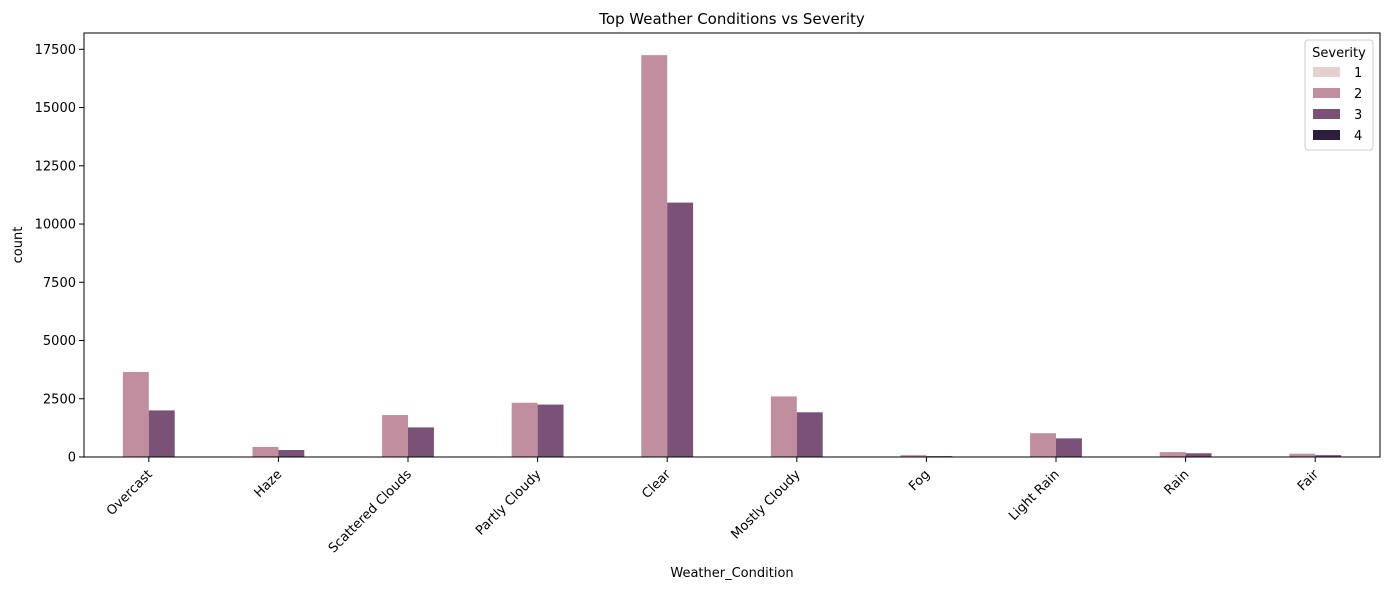  What do you see at coordinates (765, 504) in the screenshot?
I see `x-tick-label-mostly-cloudy: Mostly Cloudy` at bounding box center [765, 504].